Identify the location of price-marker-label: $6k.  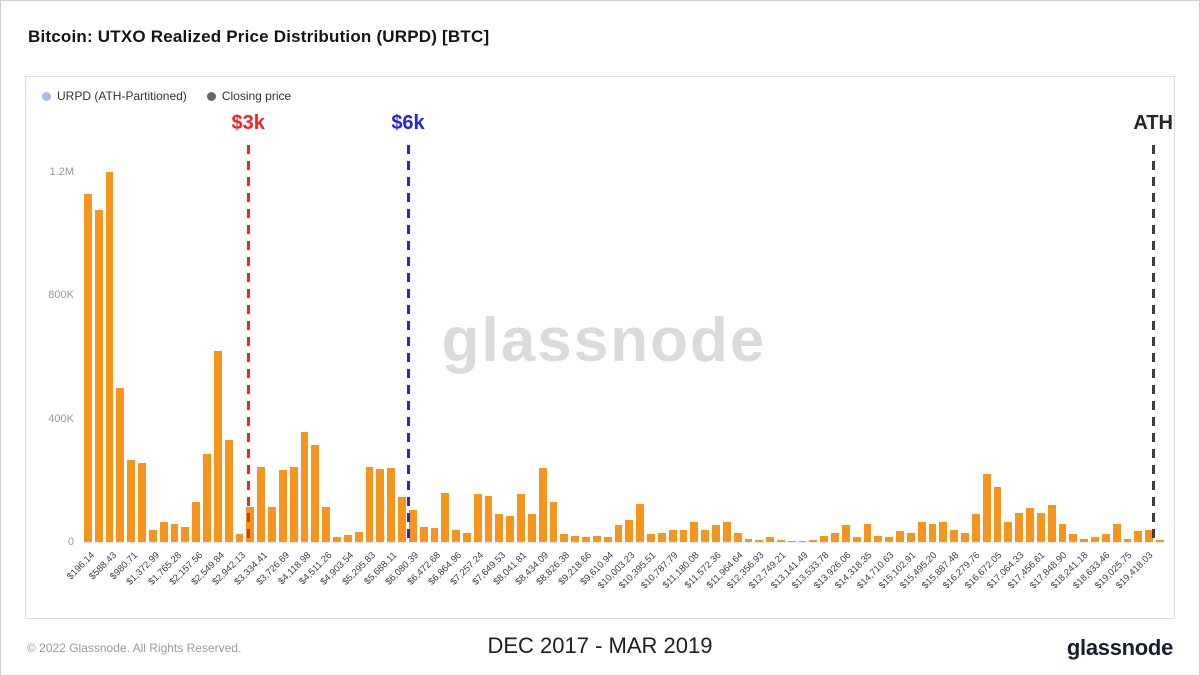
(408, 123).